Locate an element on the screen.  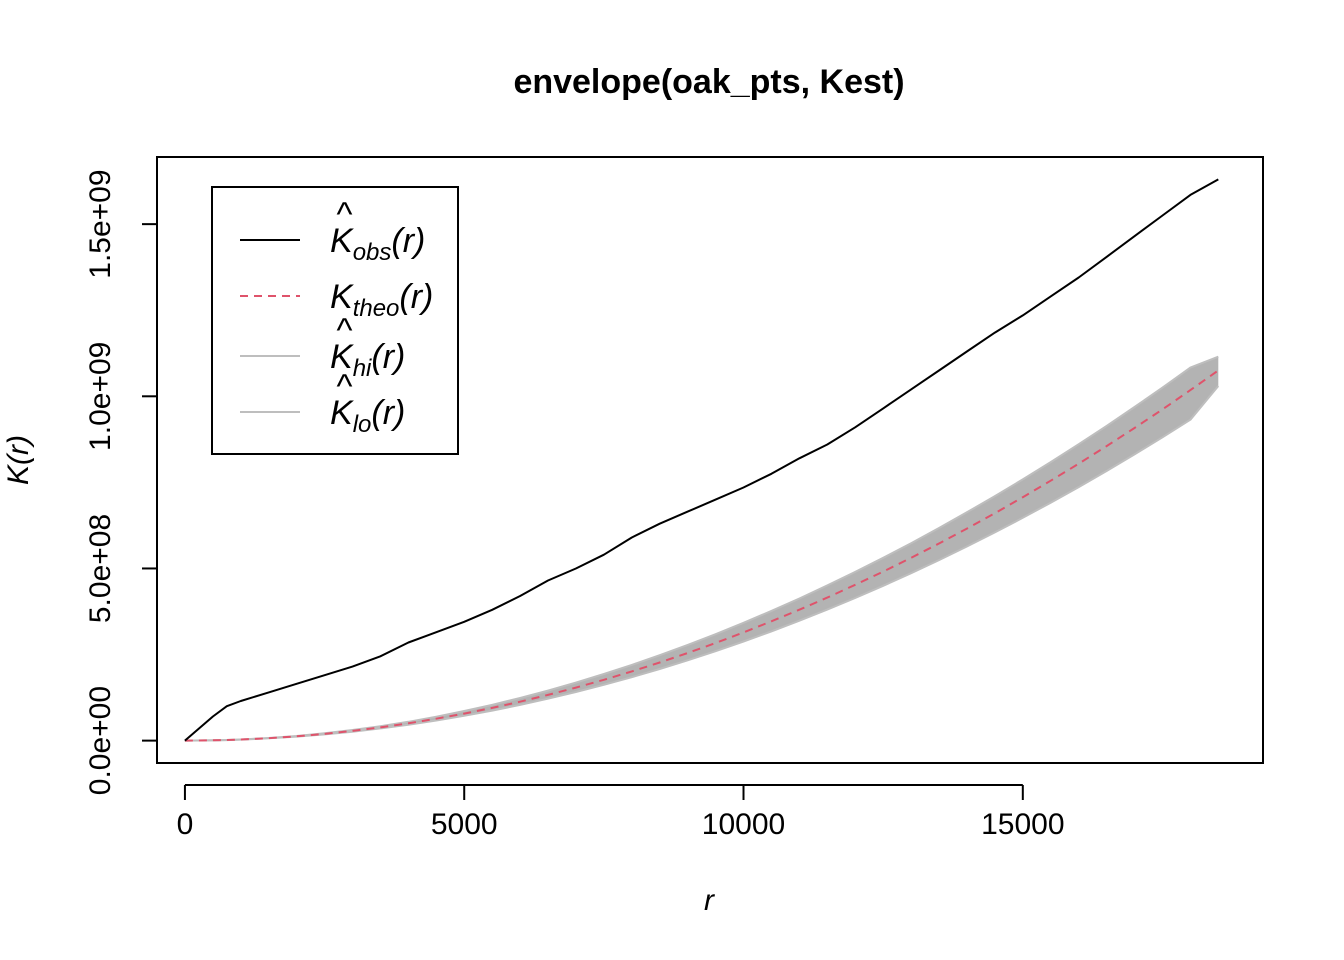
x-tick-label: 5000 is located at coordinates (464, 824).